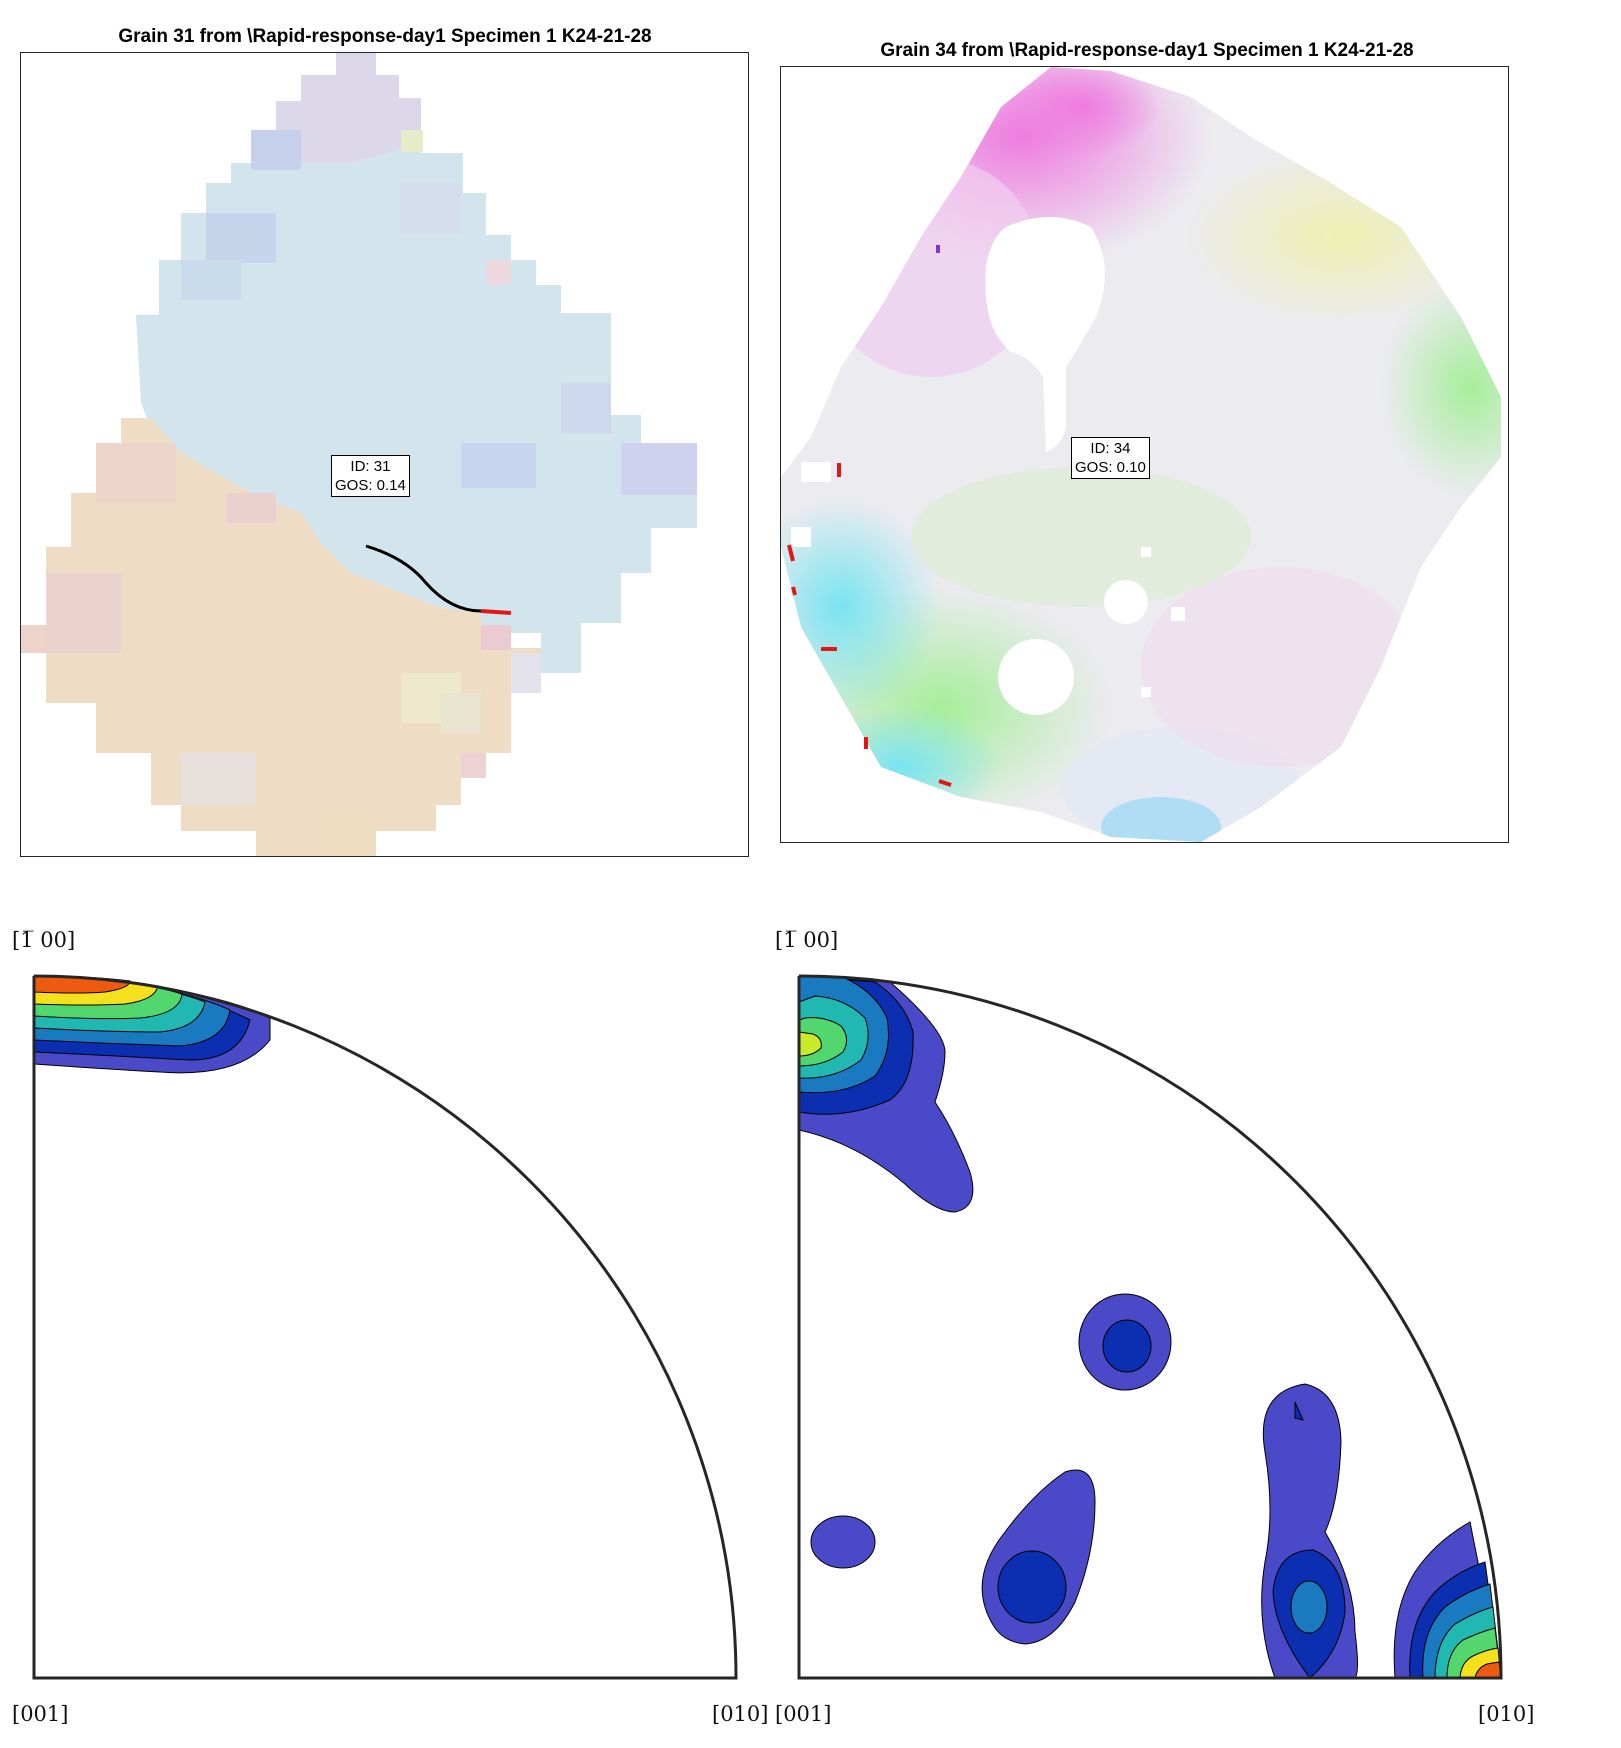 The width and height of the screenshot is (1621, 1748). Describe the element at coordinates (806, 940) in the screenshot. I see `ipf-right-top-label: [1̅ 00]` at that location.